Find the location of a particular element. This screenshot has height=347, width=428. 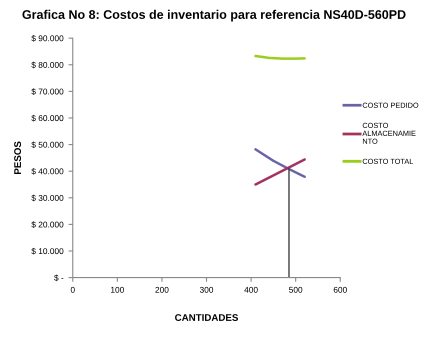

y-tick-label: $ 10.000 is located at coordinates (47, 251).